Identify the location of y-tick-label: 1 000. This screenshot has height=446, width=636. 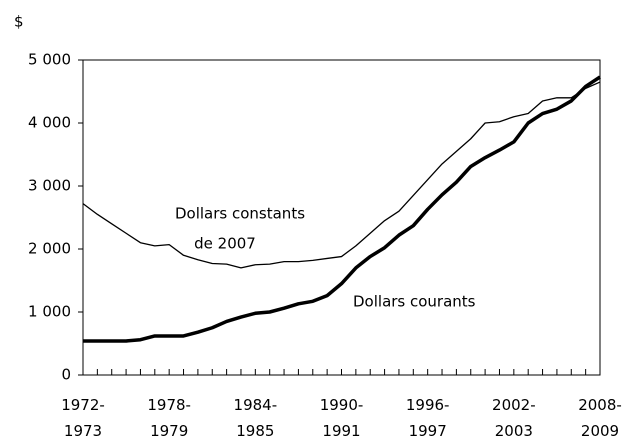
(49, 312).